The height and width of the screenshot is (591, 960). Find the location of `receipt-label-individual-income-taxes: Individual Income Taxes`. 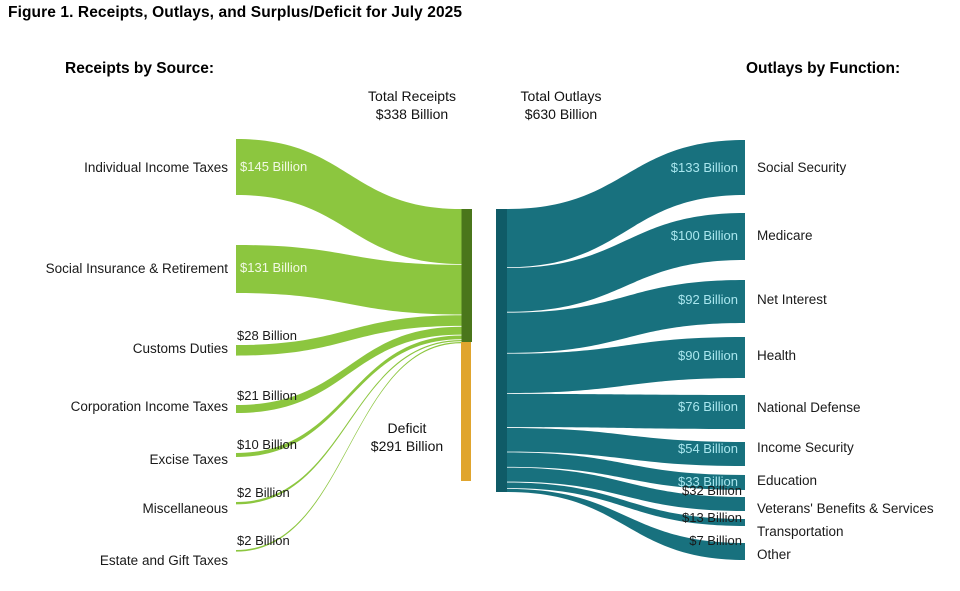

receipt-label-individual-income-taxes: Individual Income Taxes is located at coordinates (156, 167).